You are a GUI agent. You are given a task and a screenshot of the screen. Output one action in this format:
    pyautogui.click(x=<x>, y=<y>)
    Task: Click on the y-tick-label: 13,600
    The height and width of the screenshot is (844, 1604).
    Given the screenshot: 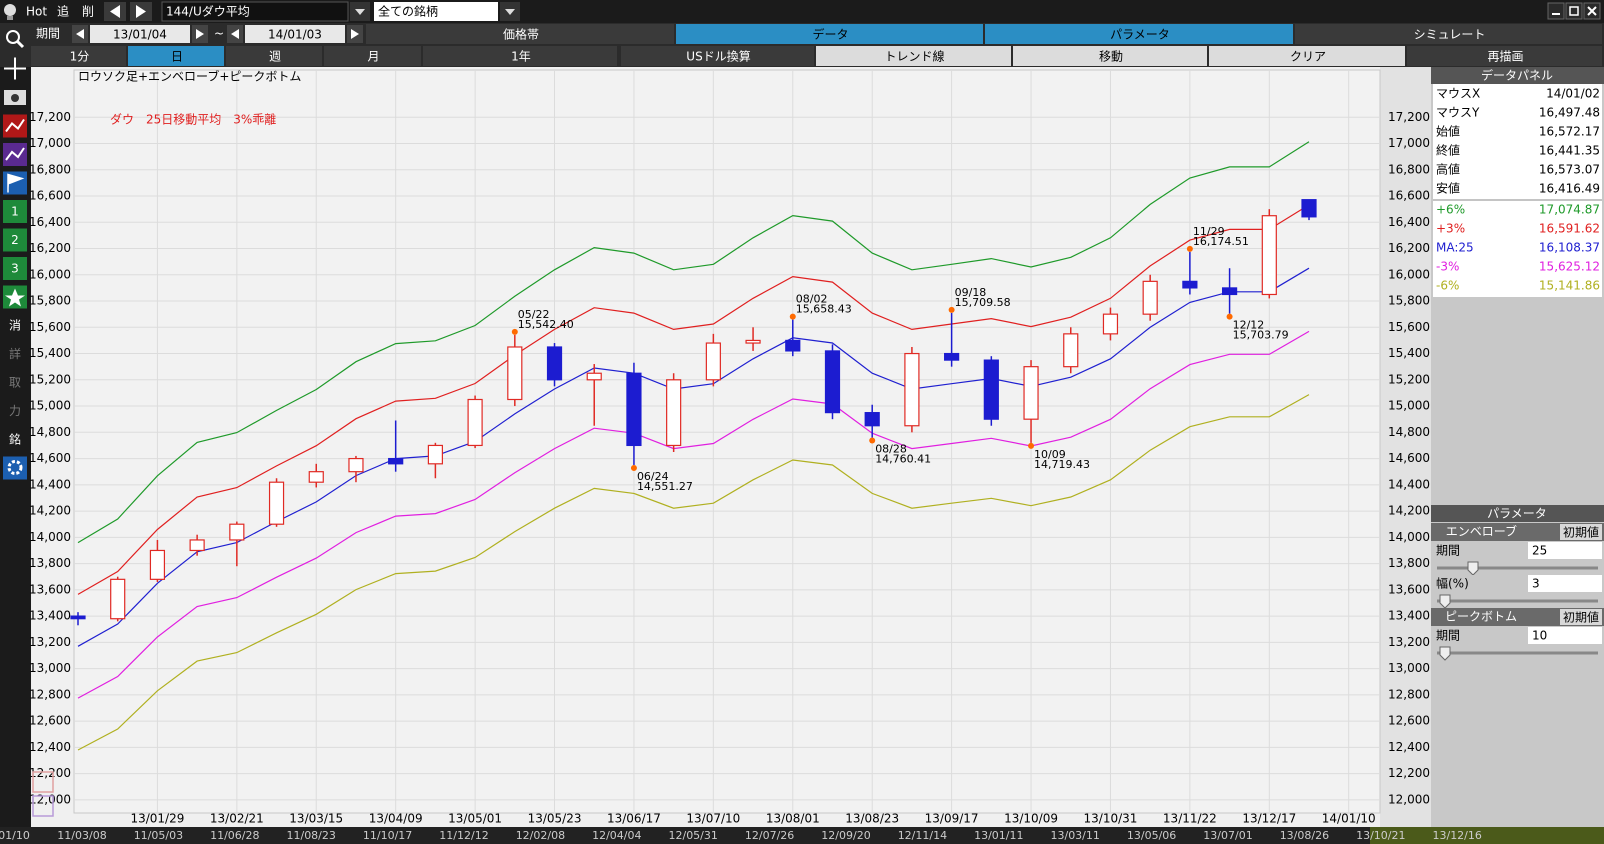 What is the action you would take?
    pyautogui.click(x=50, y=589)
    